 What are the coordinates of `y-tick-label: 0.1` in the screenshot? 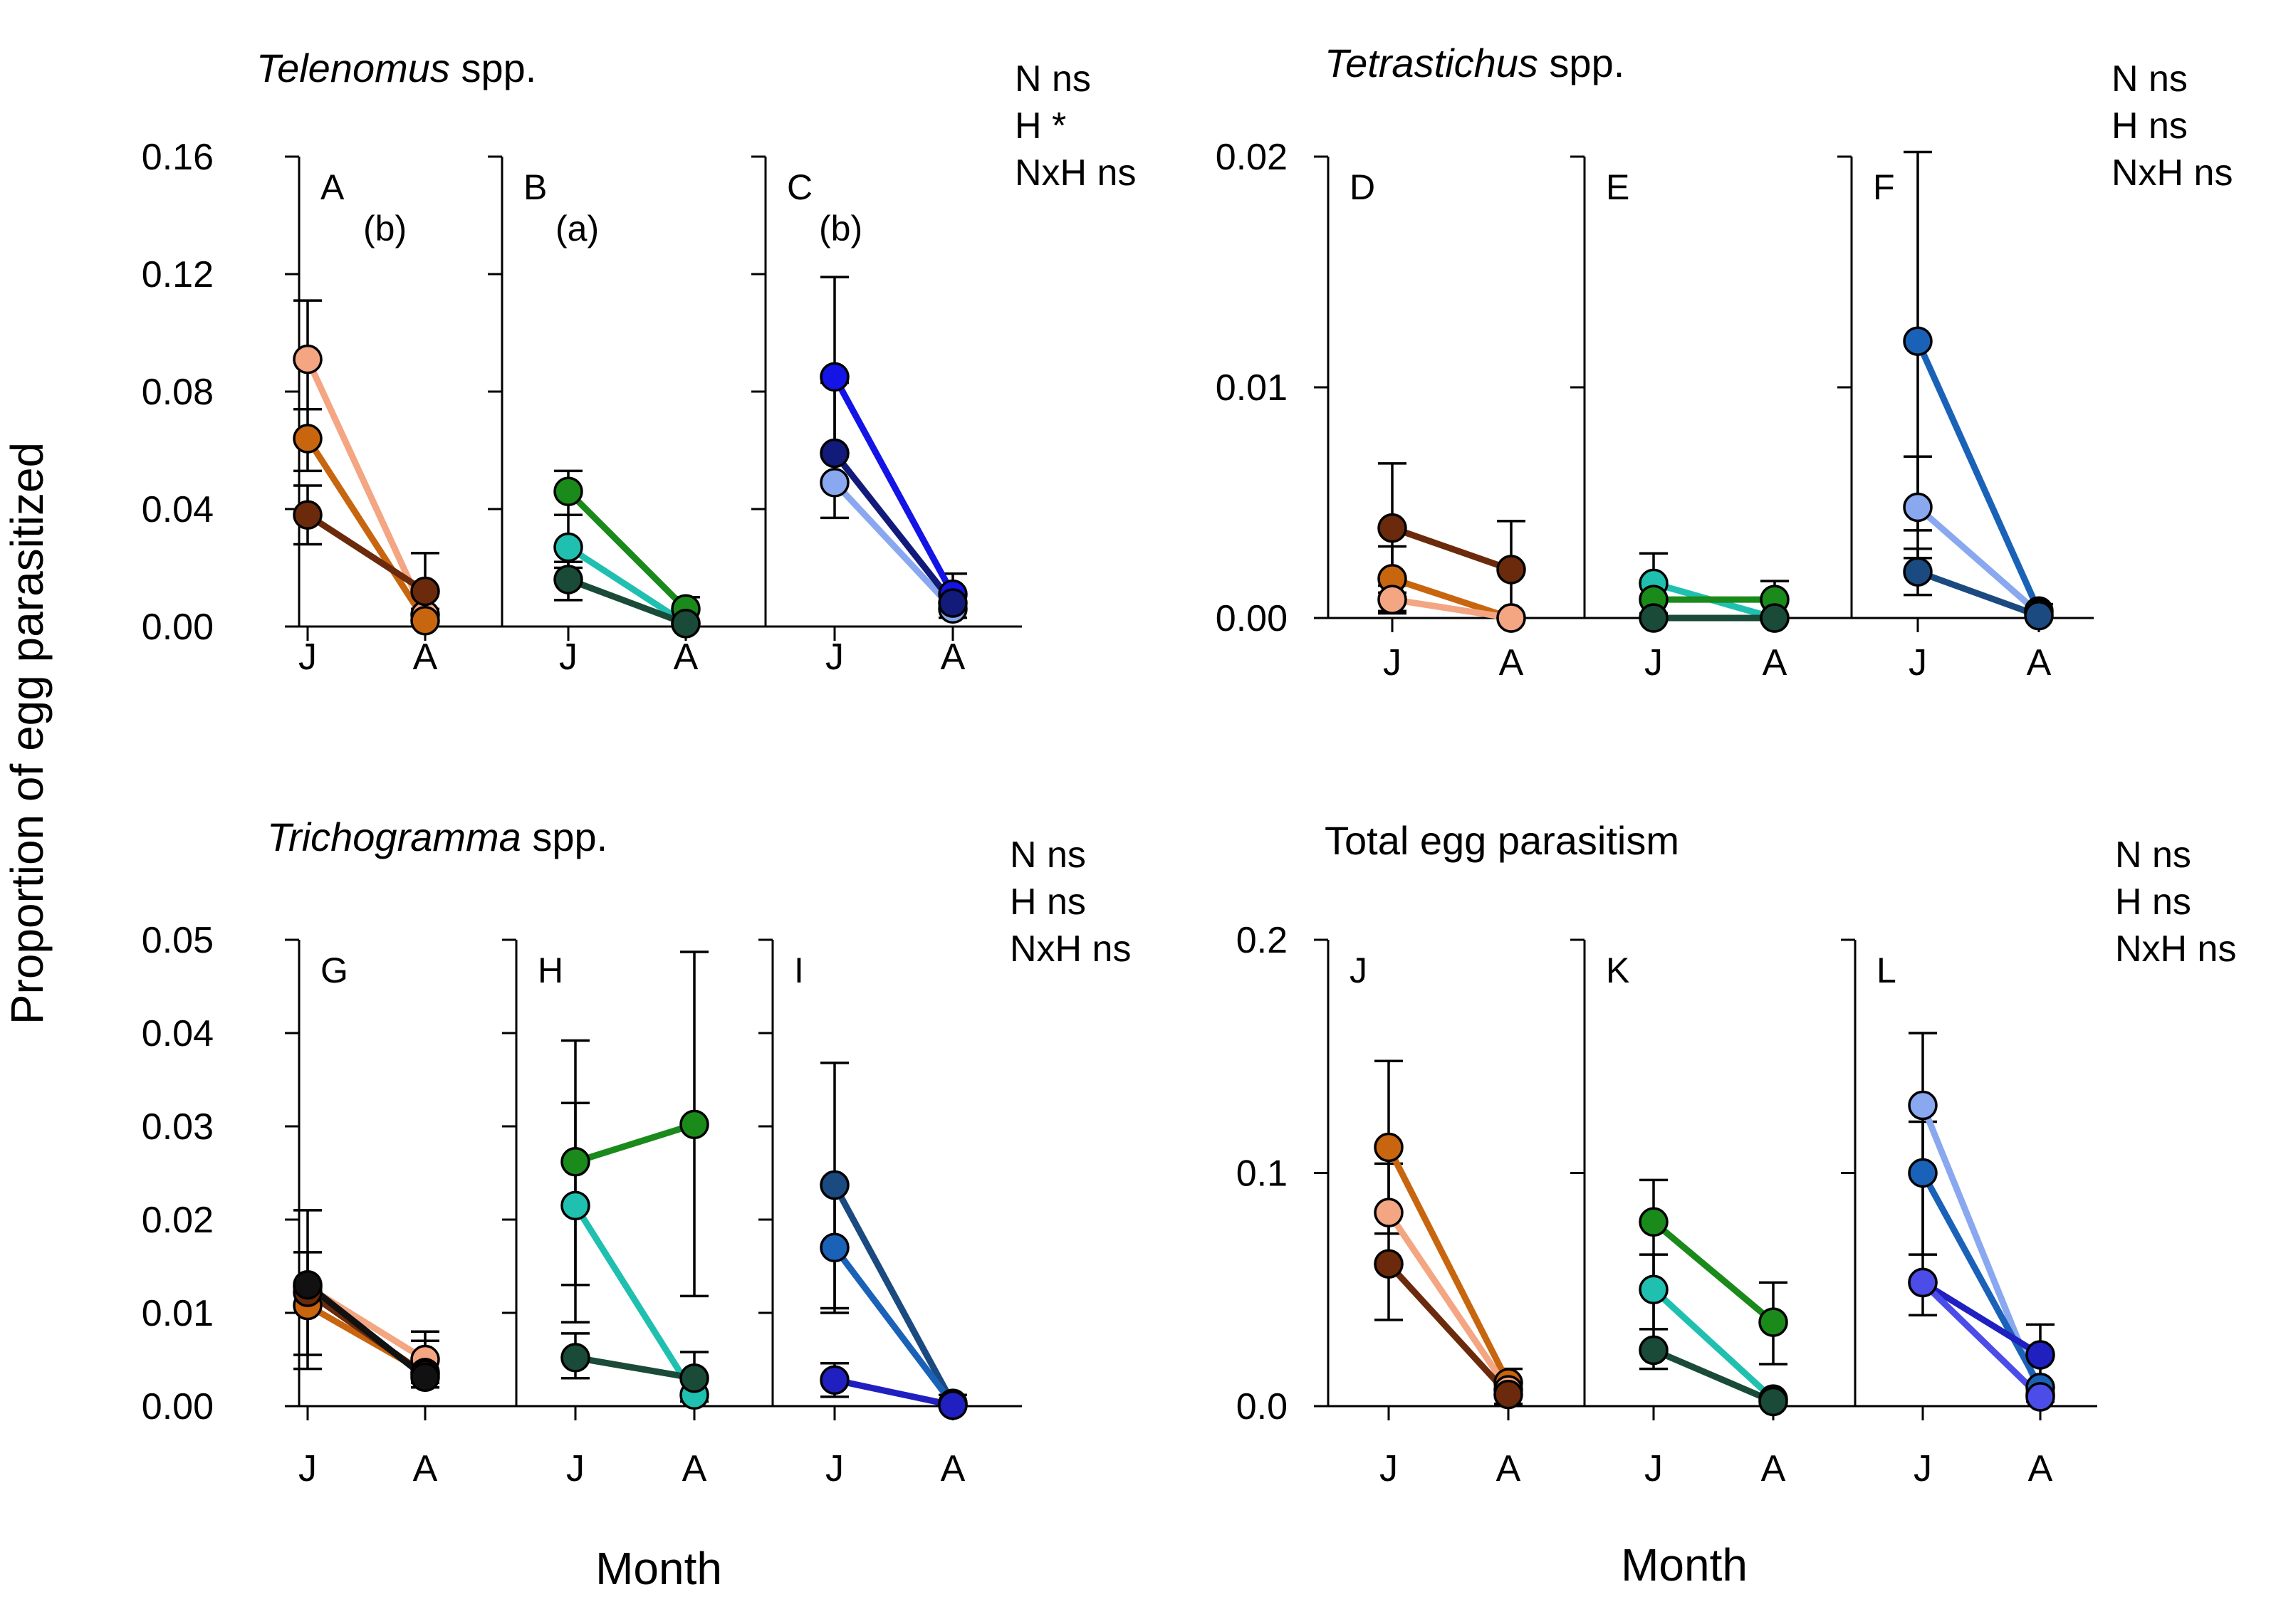 It's located at (1262, 1174).